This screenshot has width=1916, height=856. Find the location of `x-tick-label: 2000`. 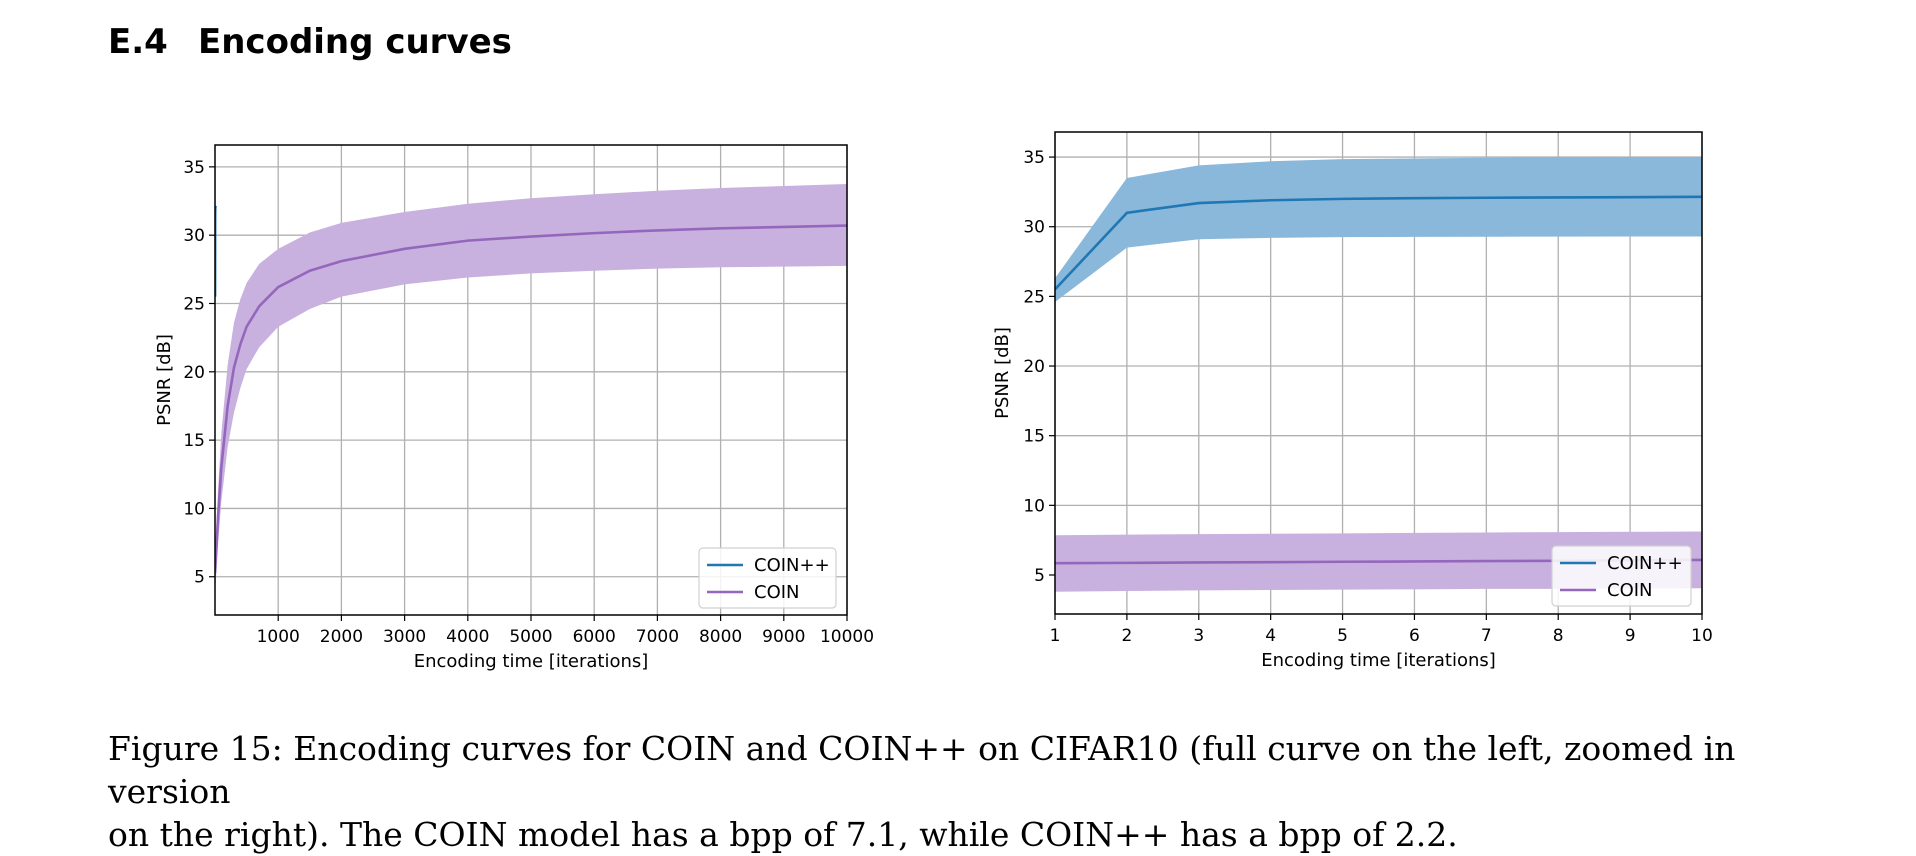

x-tick-label: 2000 is located at coordinates (341, 637).